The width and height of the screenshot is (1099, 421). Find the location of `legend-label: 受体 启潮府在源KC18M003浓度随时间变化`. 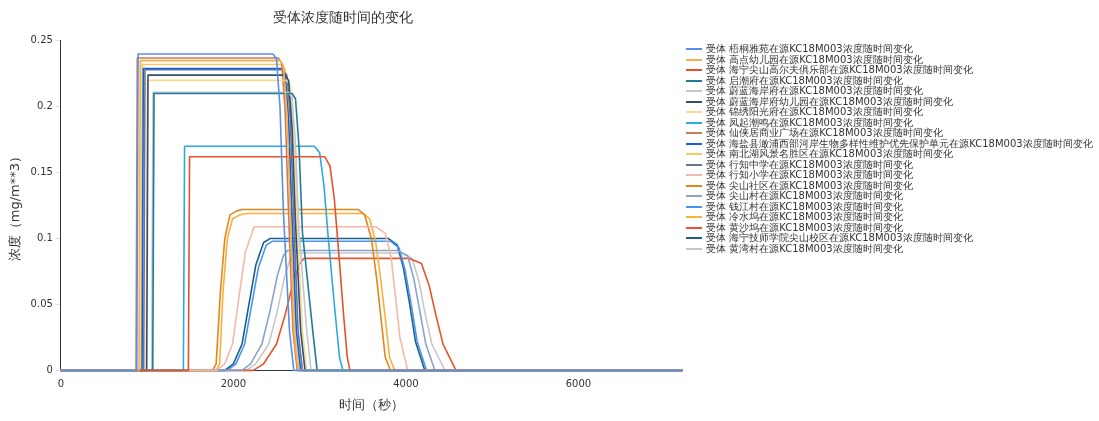

legend-label: 受体 启潮府在源KC18M003浓度随时间变化 is located at coordinates (804, 80).